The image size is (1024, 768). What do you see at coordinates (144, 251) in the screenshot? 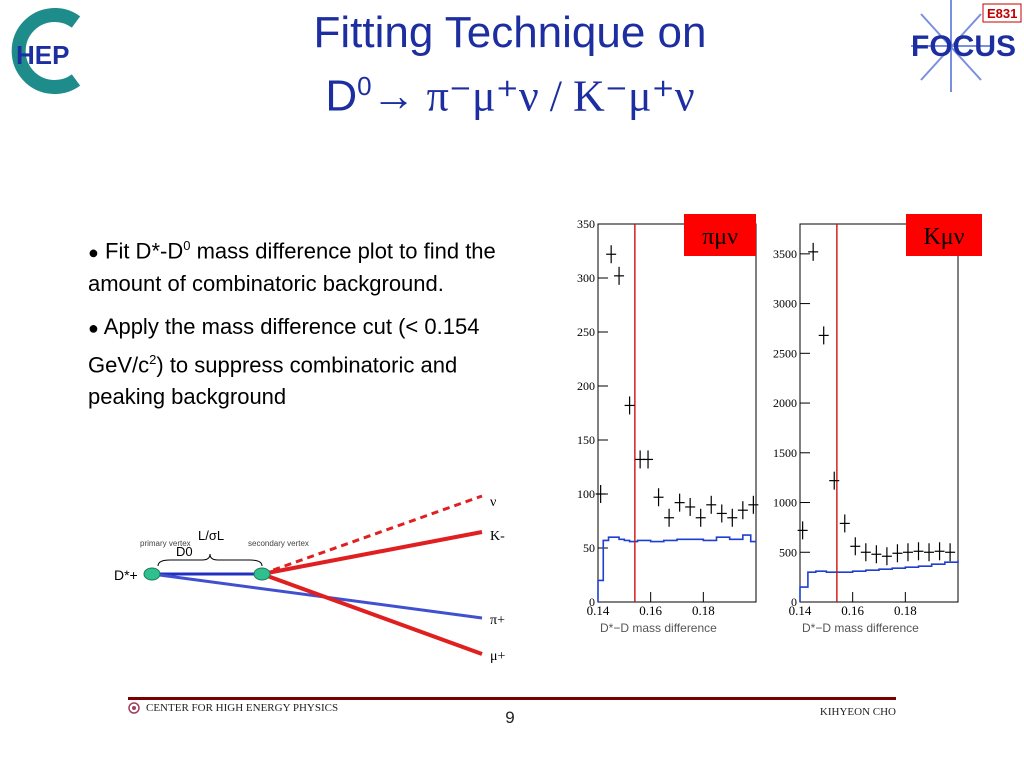
I see `bullet-text: Fit D*-D` at bounding box center [144, 251].